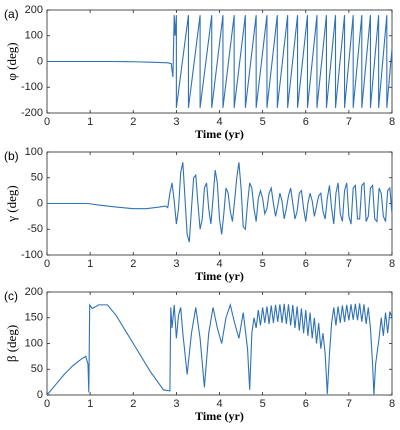 The height and width of the screenshot is (430, 400). I want to click on y-tick-label: -200, so click(32, 113).